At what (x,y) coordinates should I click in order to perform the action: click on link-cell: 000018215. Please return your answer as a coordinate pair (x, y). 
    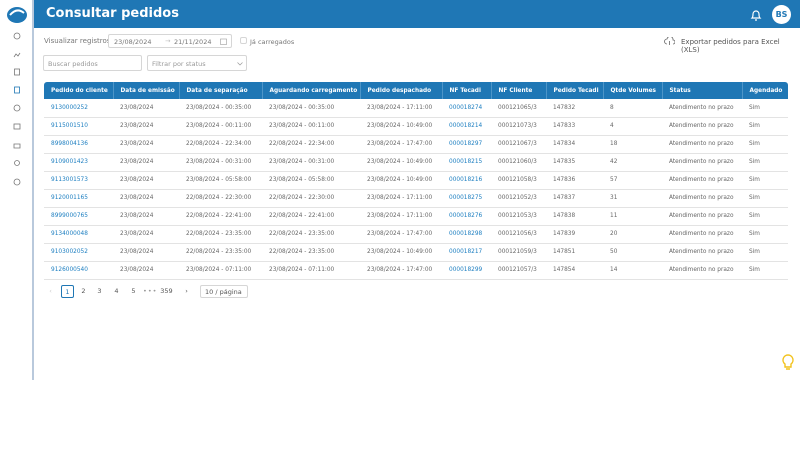
    Looking at the image, I should click on (466, 162).